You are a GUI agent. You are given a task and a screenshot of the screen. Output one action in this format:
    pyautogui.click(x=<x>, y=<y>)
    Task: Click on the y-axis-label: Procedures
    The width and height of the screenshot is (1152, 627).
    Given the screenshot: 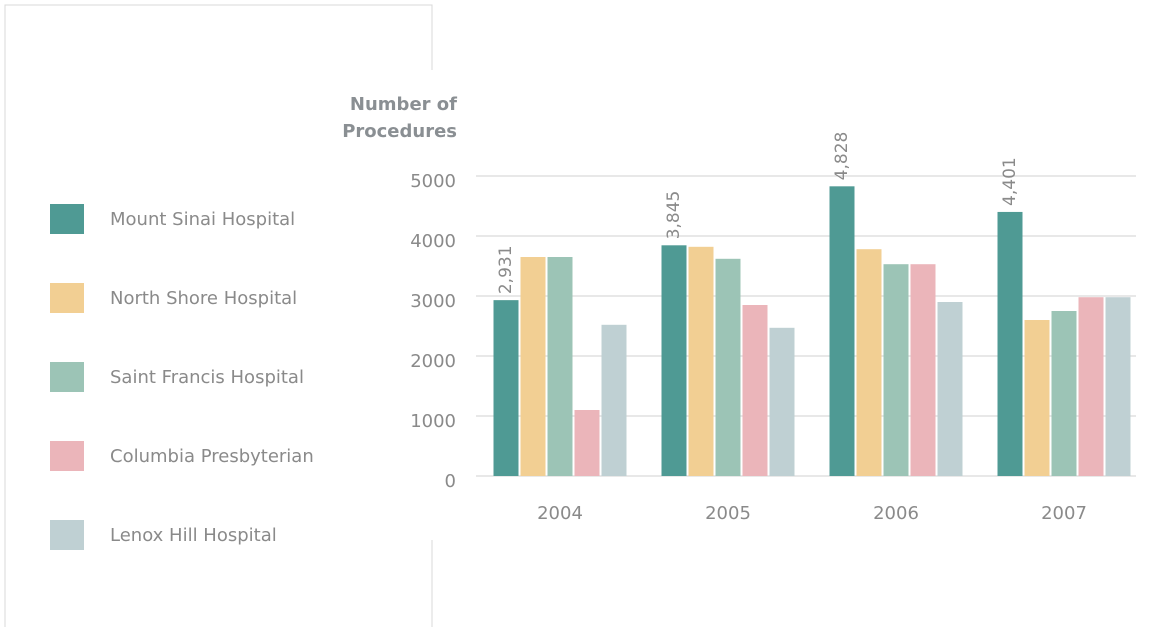 What is the action you would take?
    pyautogui.click(x=399, y=131)
    